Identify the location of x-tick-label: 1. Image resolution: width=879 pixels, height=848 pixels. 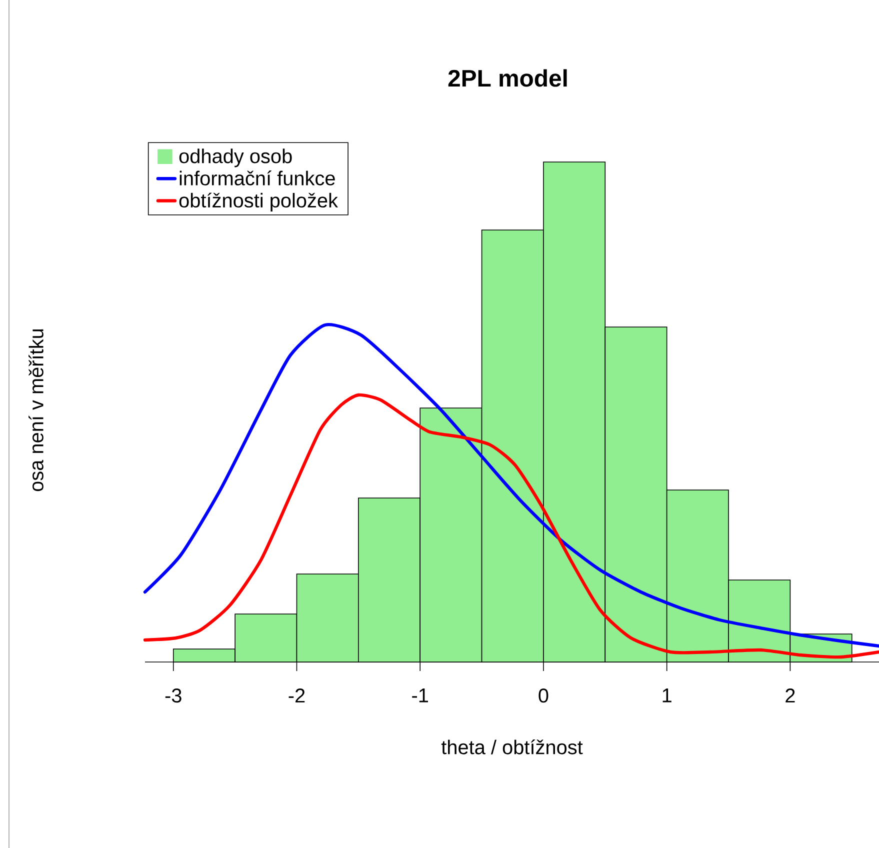
(667, 695).